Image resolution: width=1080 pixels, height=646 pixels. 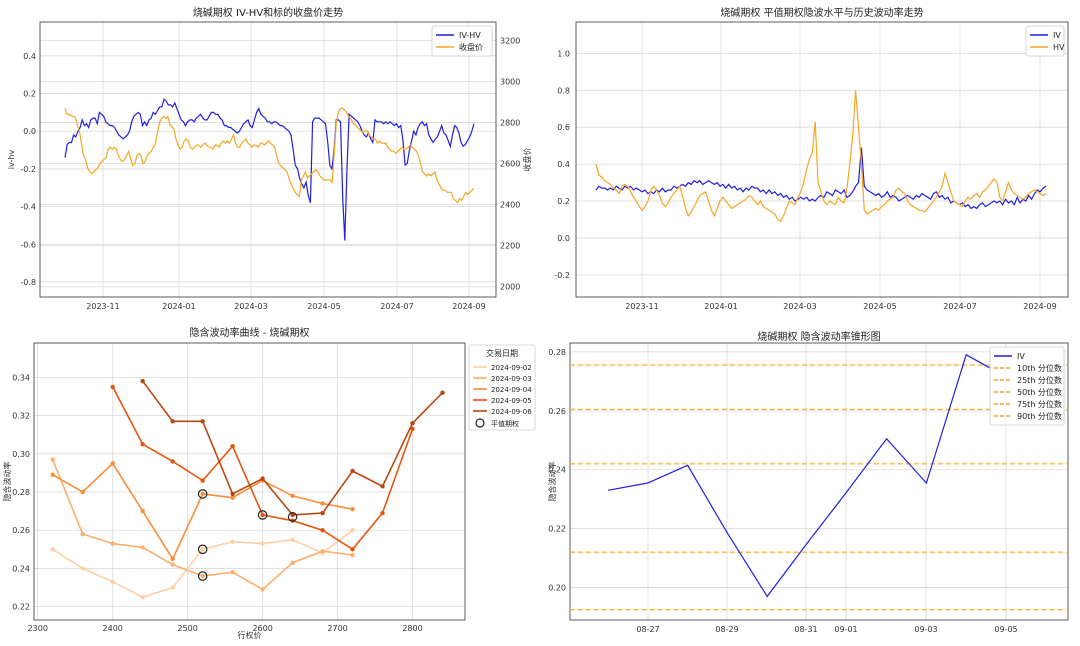 What do you see at coordinates (647, 629) in the screenshot?
I see `x-tick-label: 08-27` at bounding box center [647, 629].